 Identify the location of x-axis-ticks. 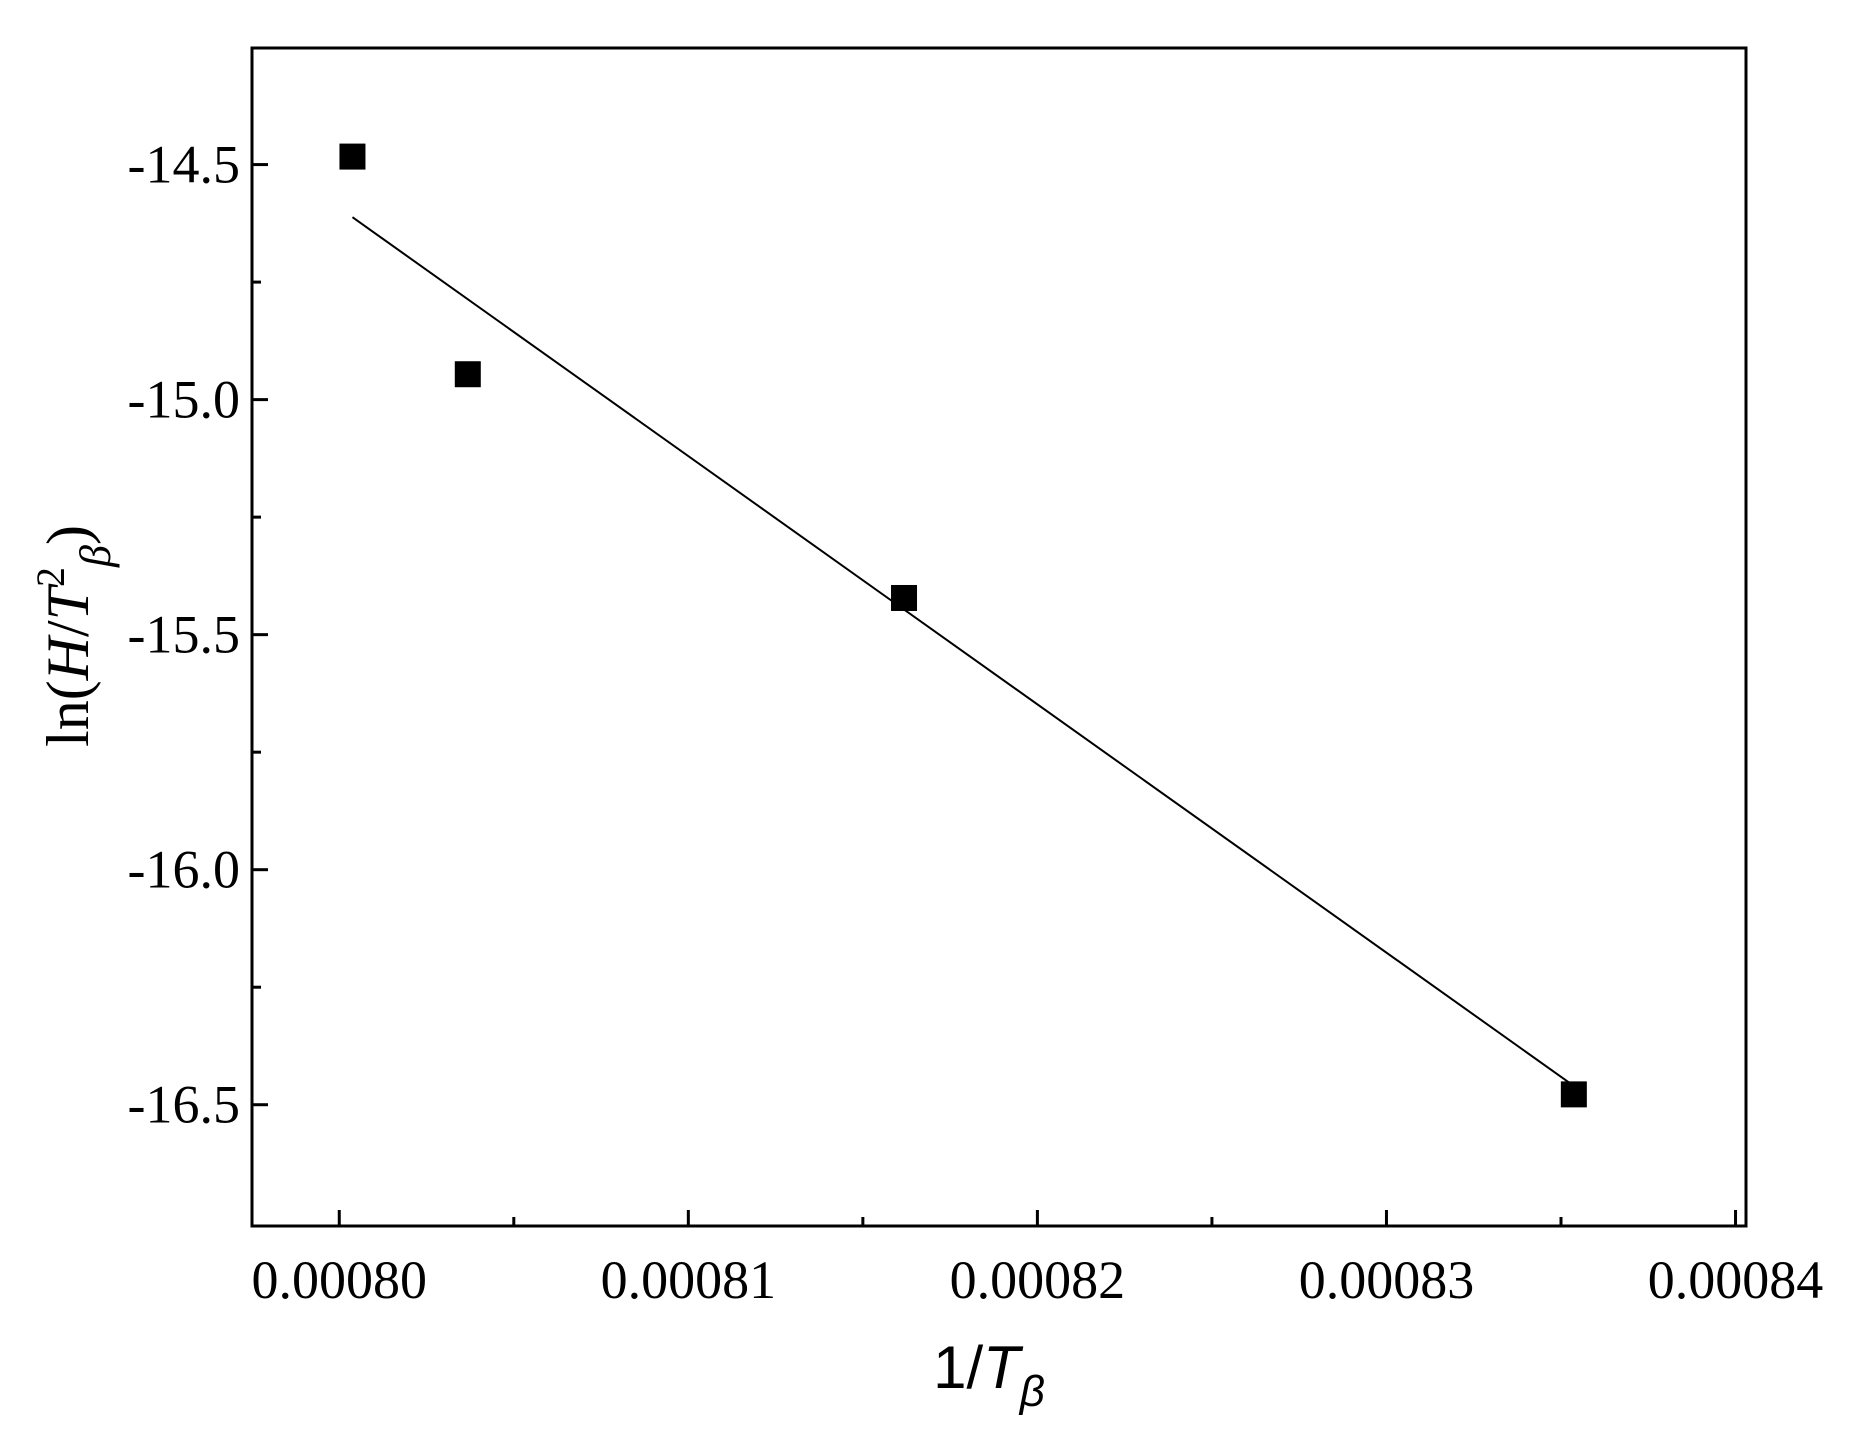
(1037, 1218).